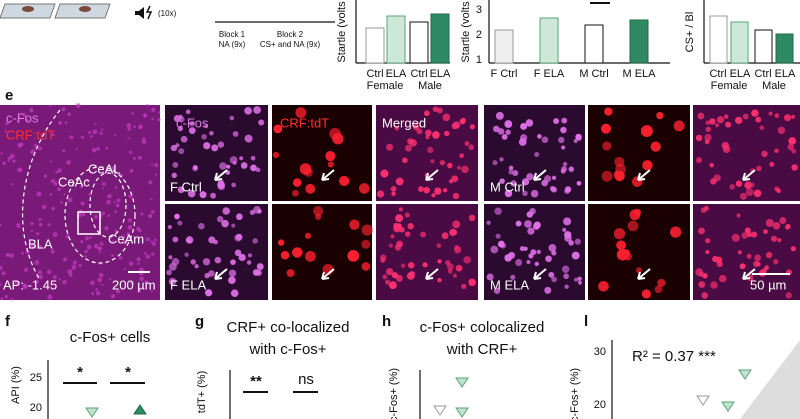 The height and width of the screenshot is (419, 800). Describe the element at coordinates (482, 349) in the screenshot. I see `panel-title: with CRF+` at that location.